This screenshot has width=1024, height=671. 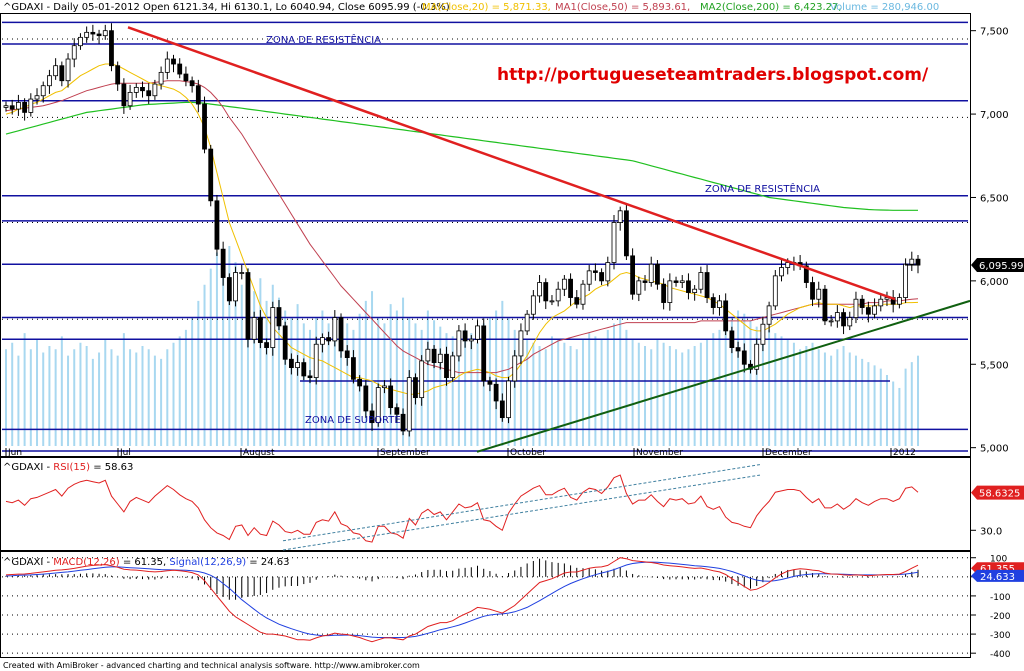 What do you see at coordinates (1000, 655) in the screenshot?
I see `macd-y-tick-label: -400` at bounding box center [1000, 655].